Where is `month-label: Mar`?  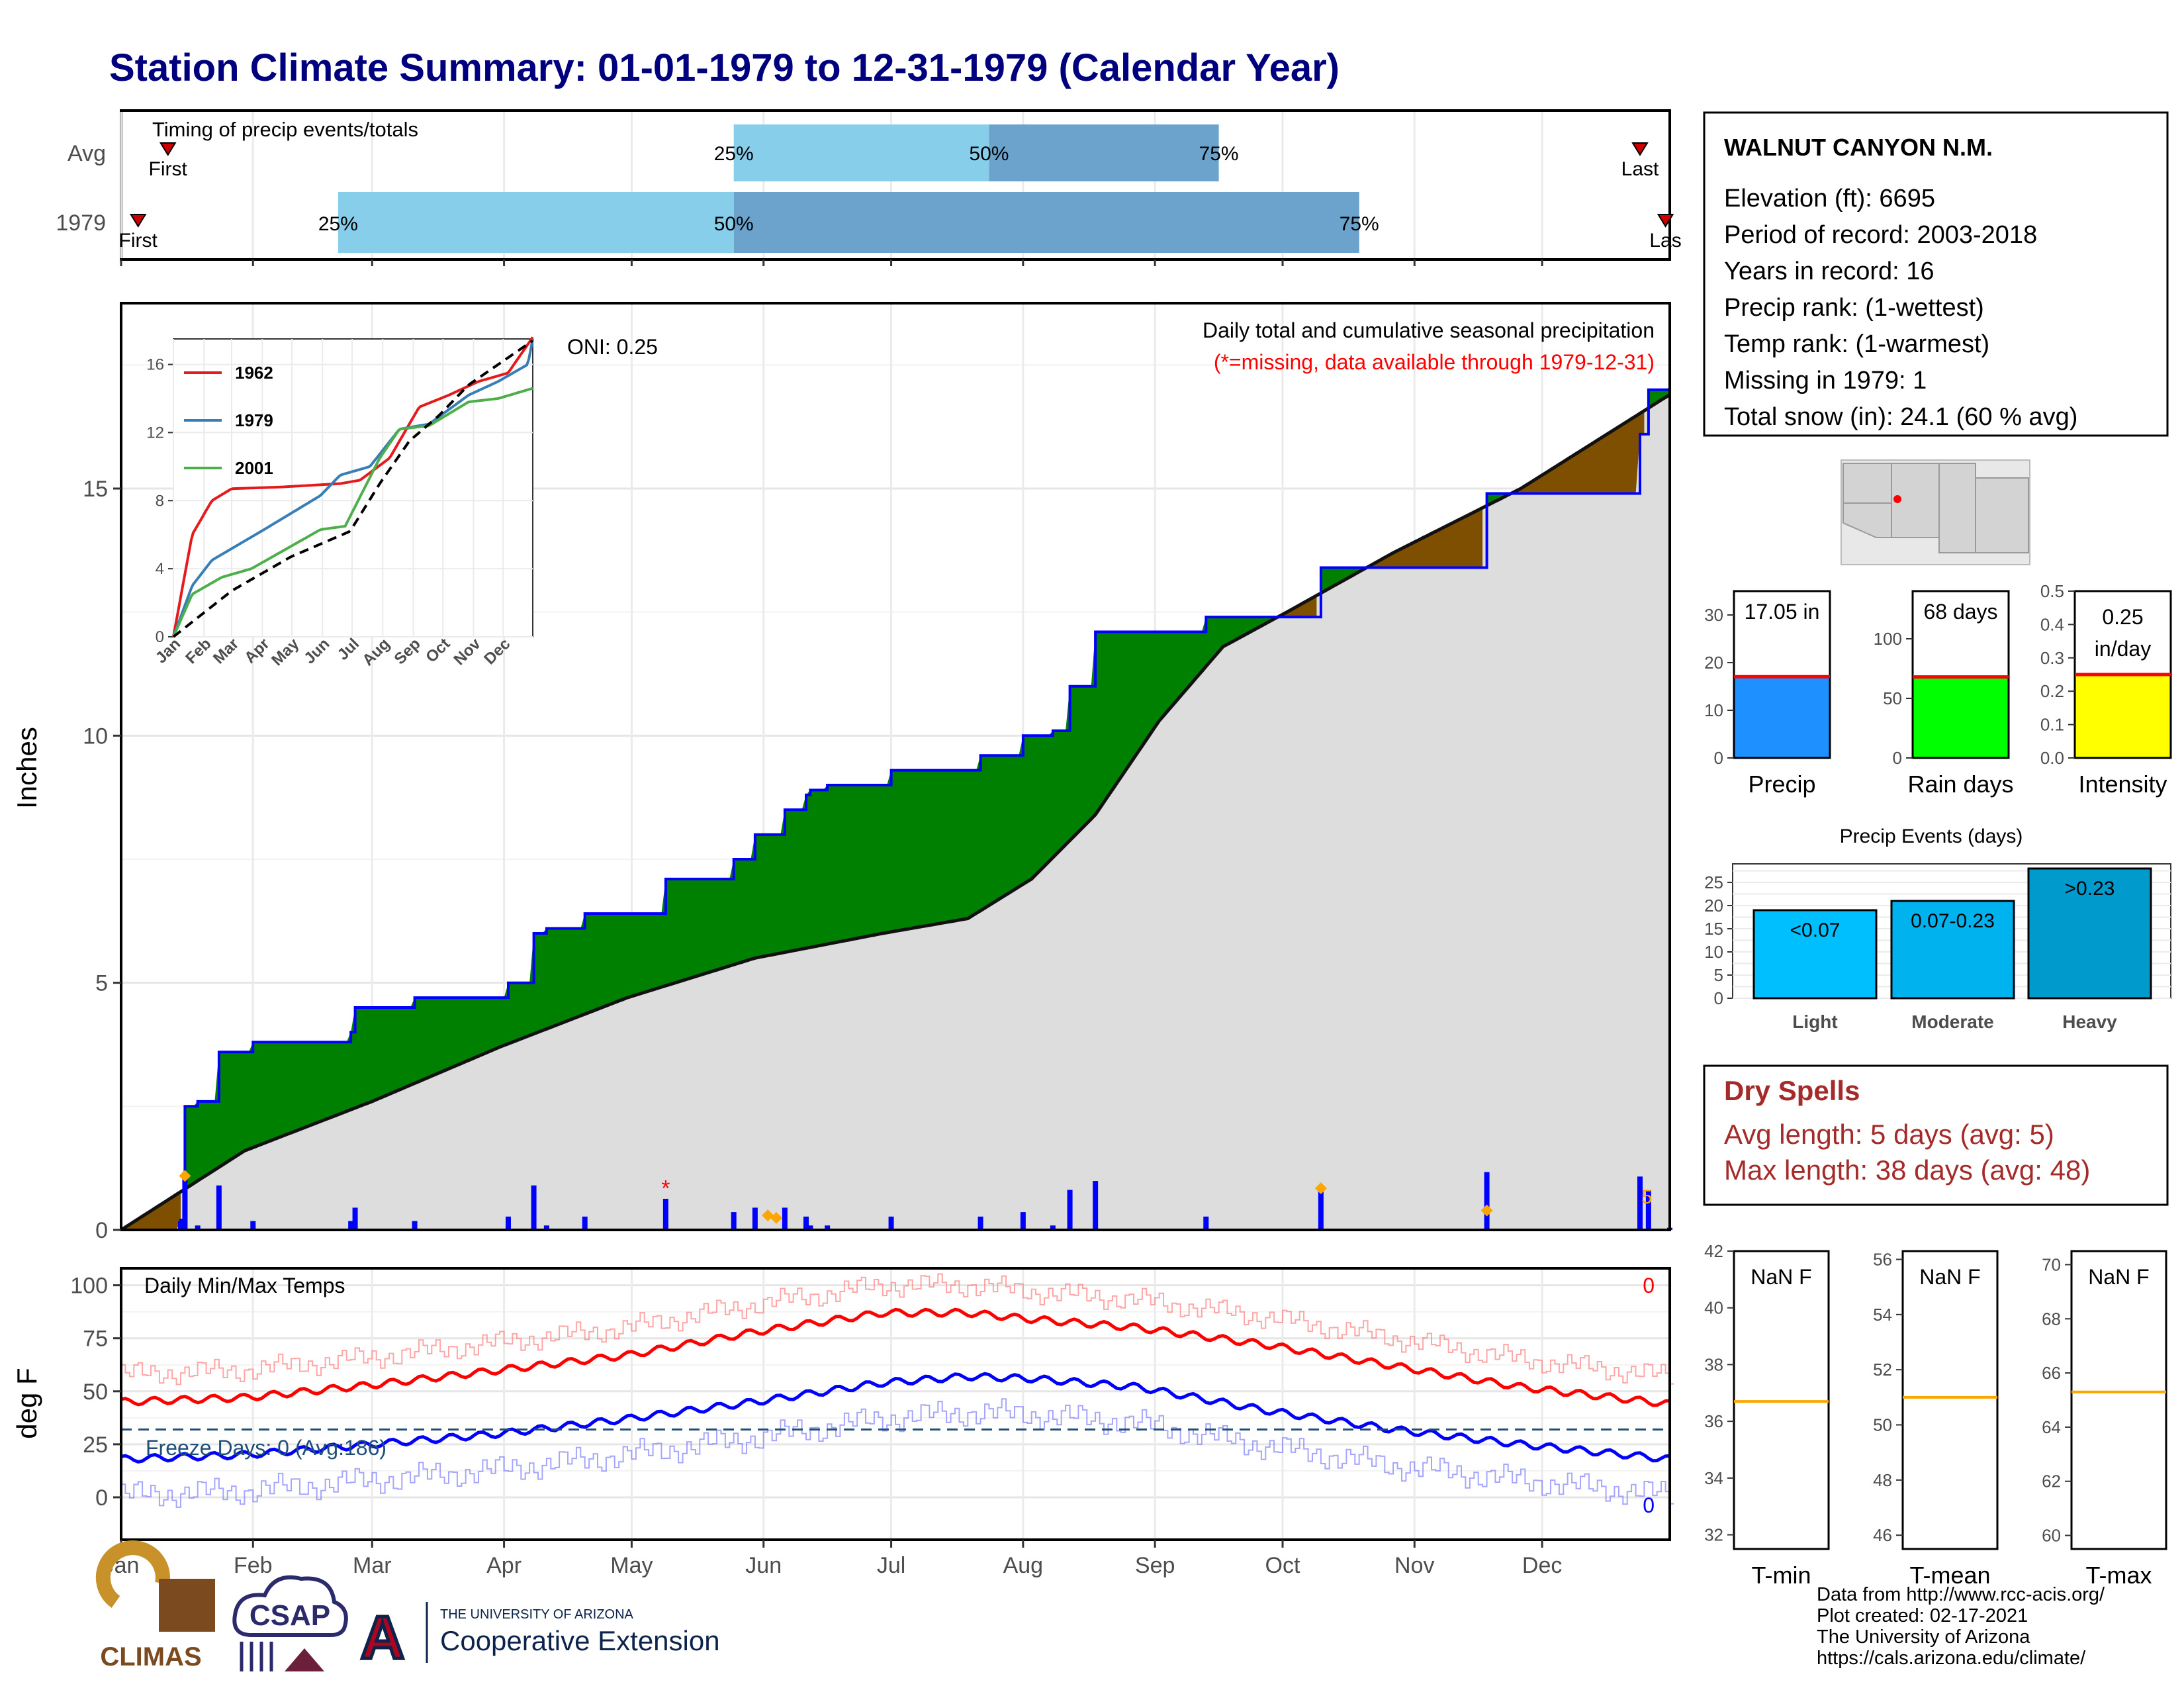 month-label: Mar is located at coordinates (372, 1565).